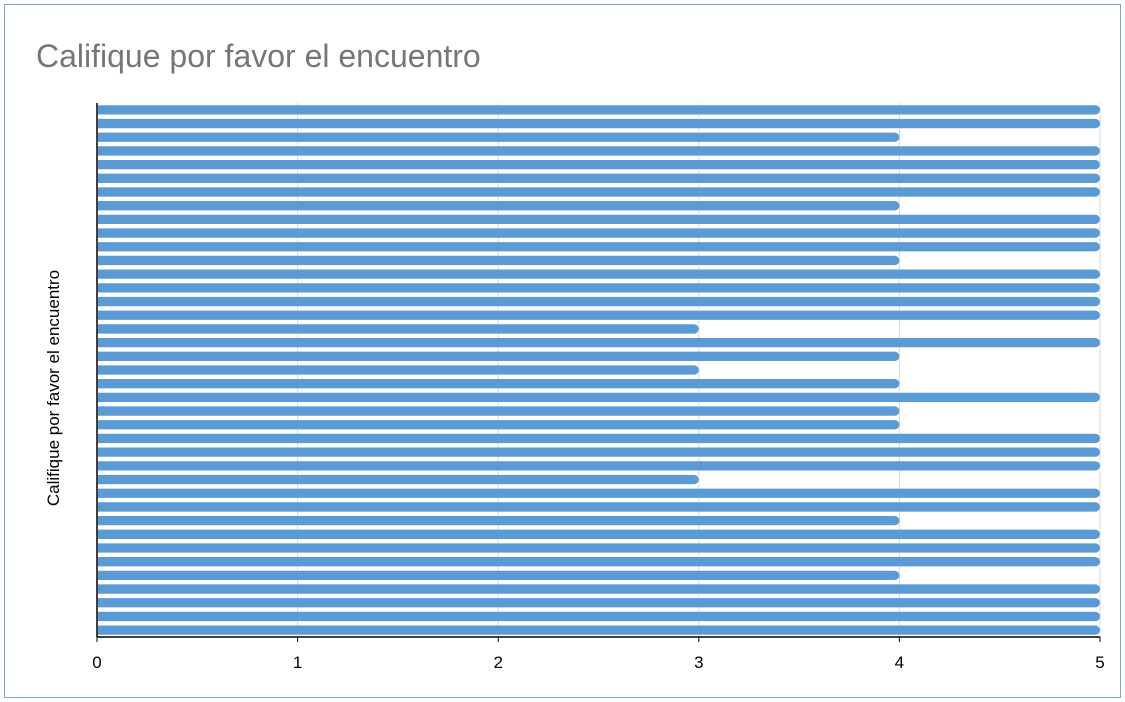 The width and height of the screenshot is (1125, 702). What do you see at coordinates (53, 388) in the screenshot?
I see `y-axis-label: Califique por favor el encuentro` at bounding box center [53, 388].